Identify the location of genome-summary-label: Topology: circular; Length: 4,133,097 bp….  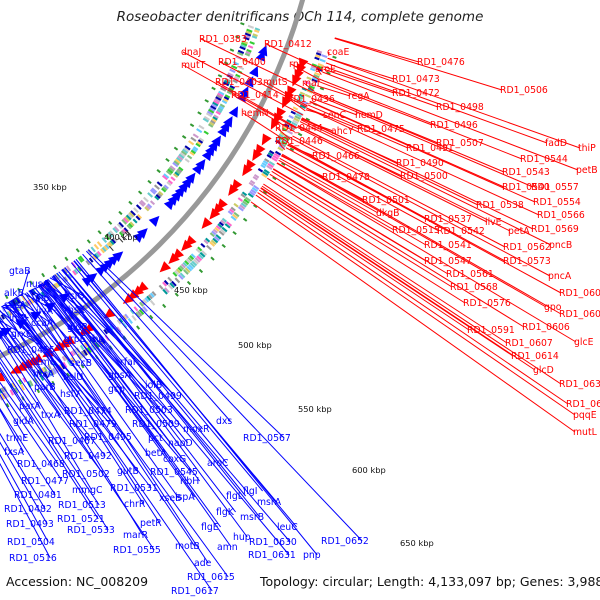
(430, 581).